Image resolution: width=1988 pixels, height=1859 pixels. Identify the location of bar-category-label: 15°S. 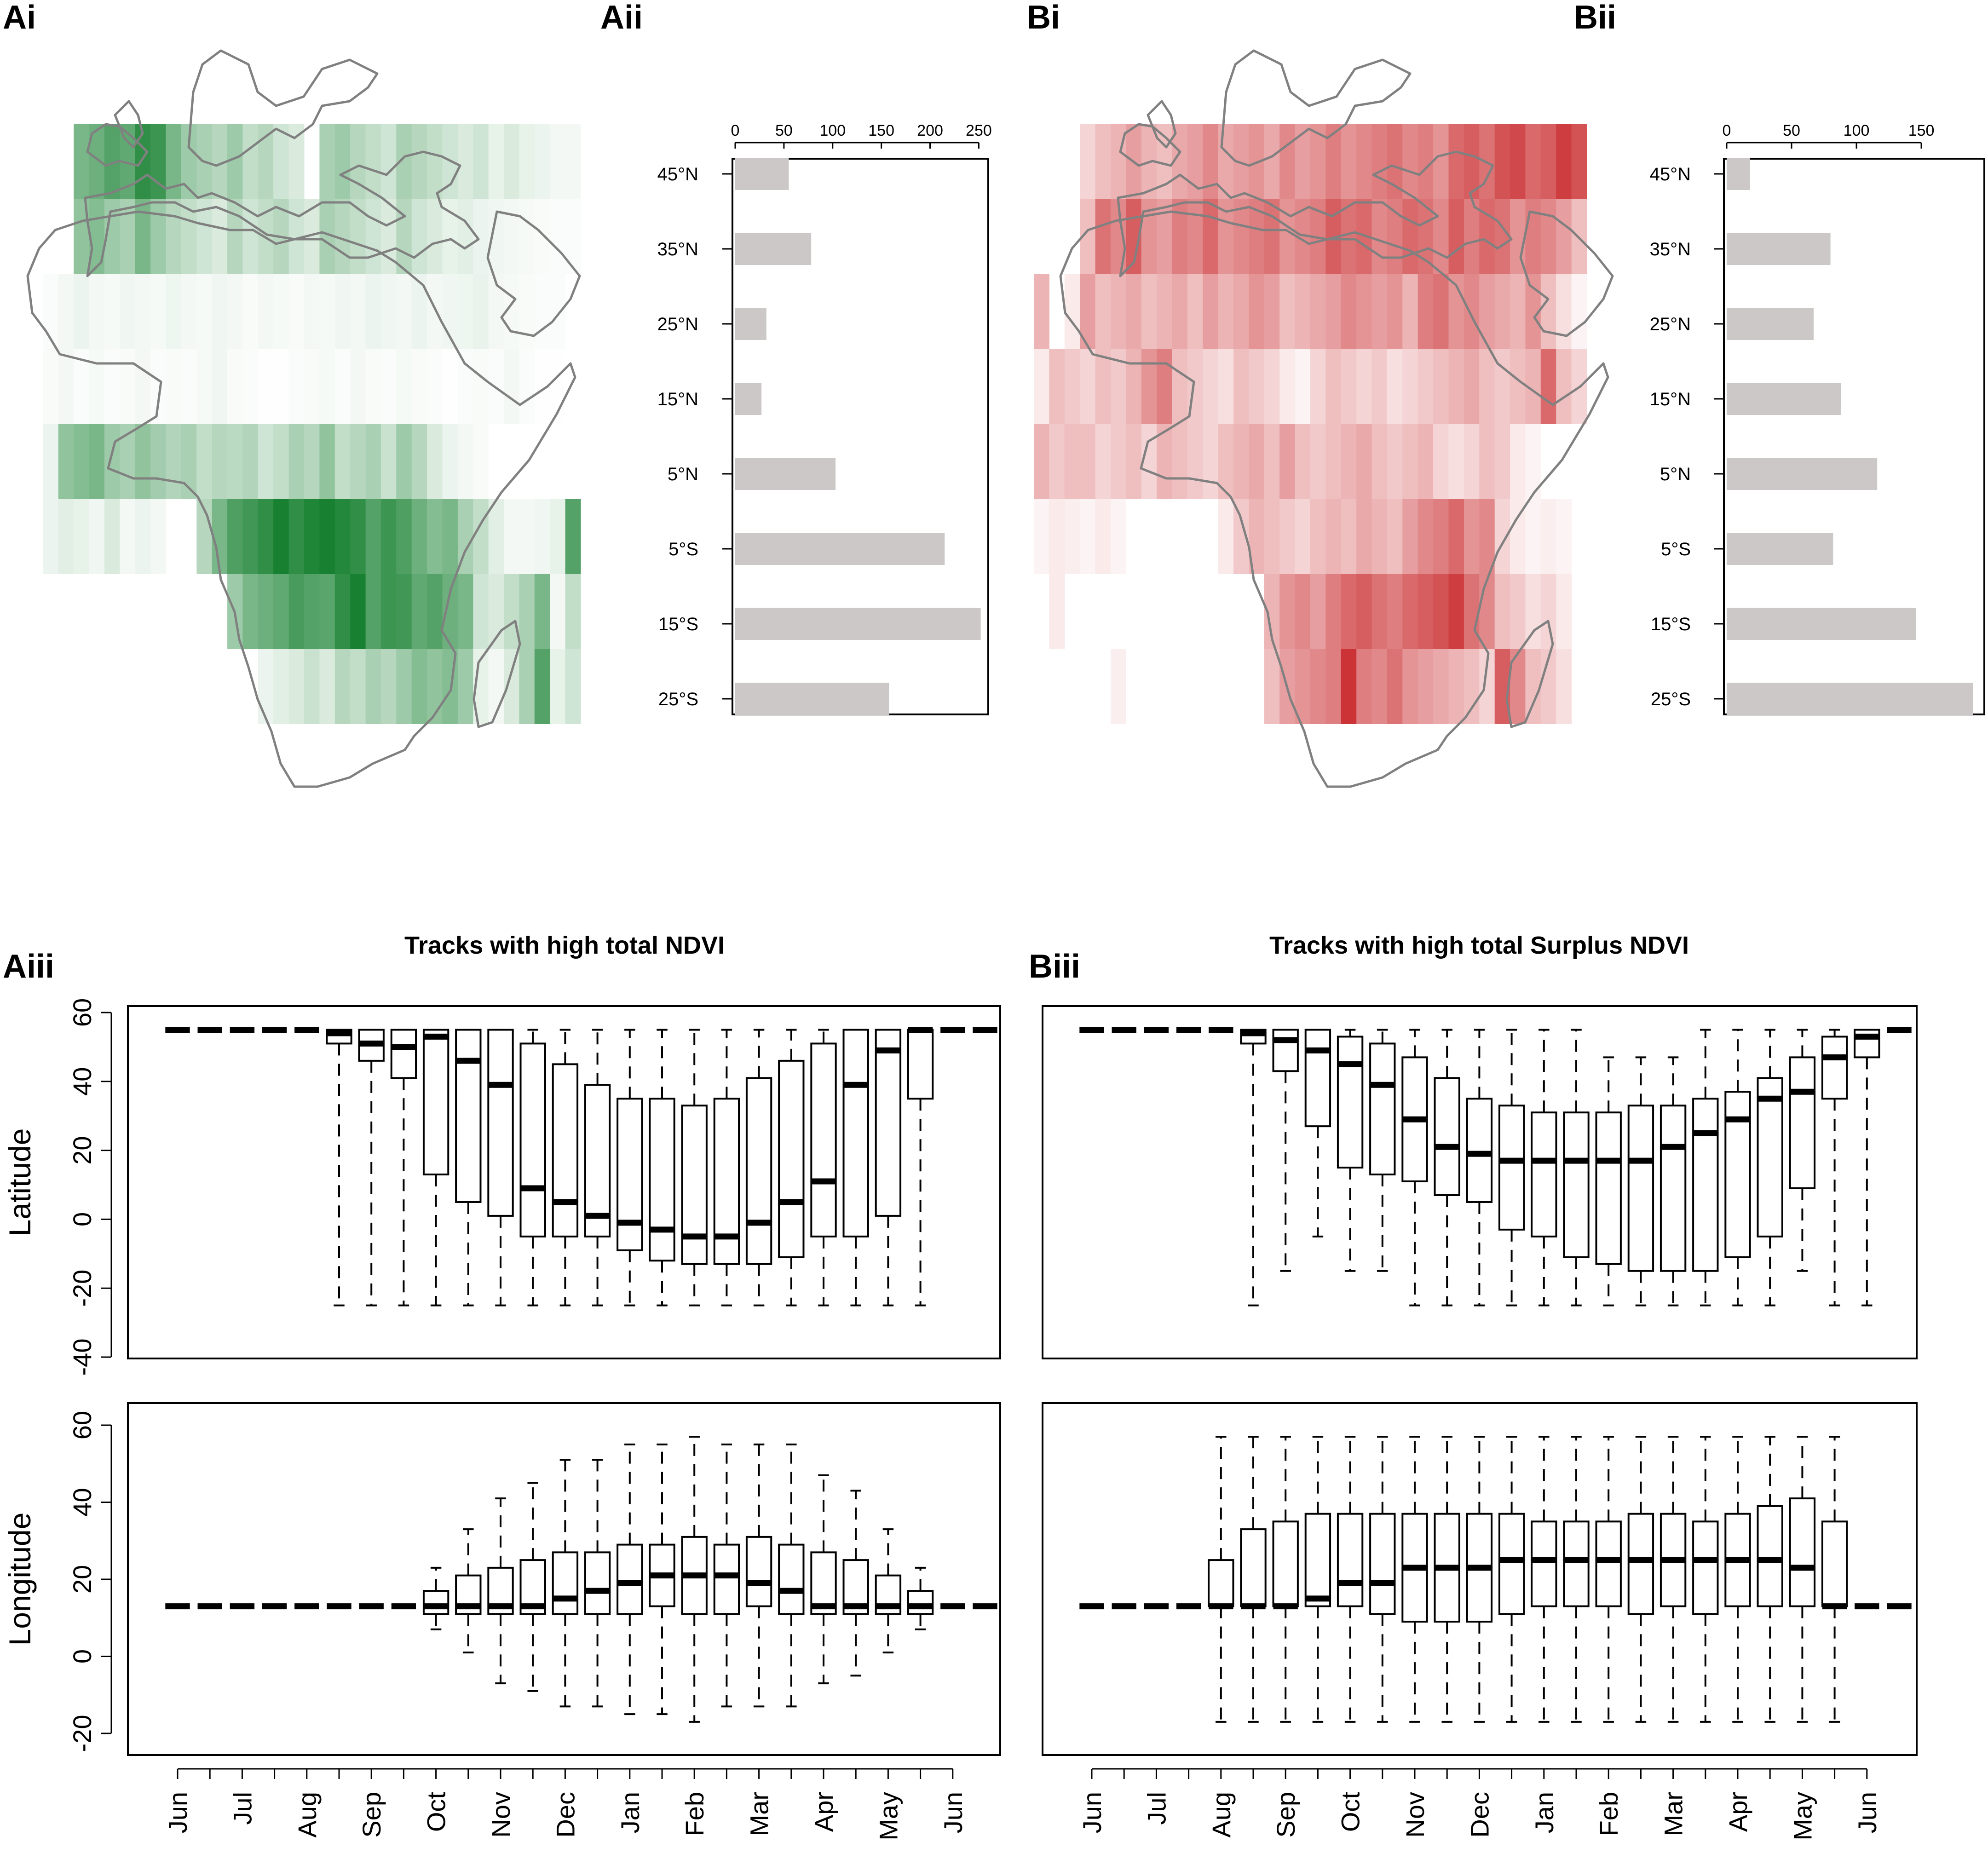
(678, 624).